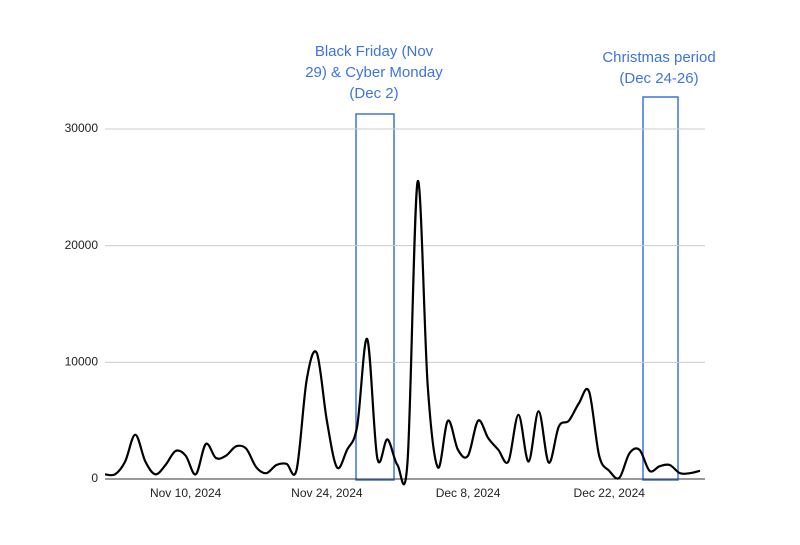 This screenshot has height=545, width=800. I want to click on annotation: (Dec 24-26), so click(658, 78).